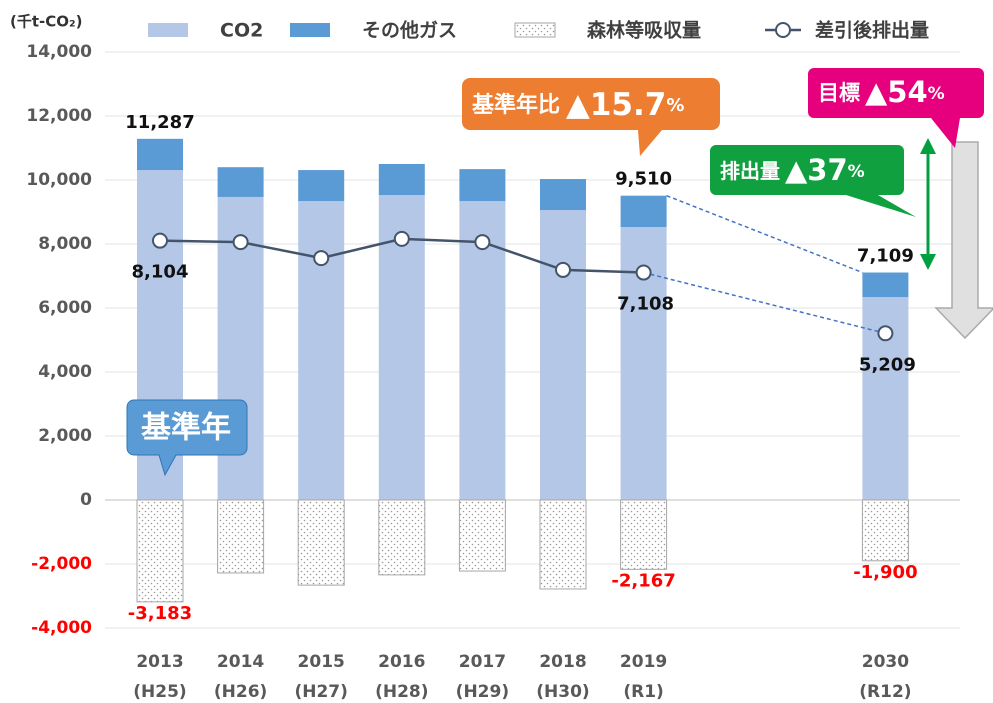 The width and height of the screenshot is (993, 703). What do you see at coordinates (59, 52) in the screenshot?
I see `y-tick-label: 14,000` at bounding box center [59, 52].